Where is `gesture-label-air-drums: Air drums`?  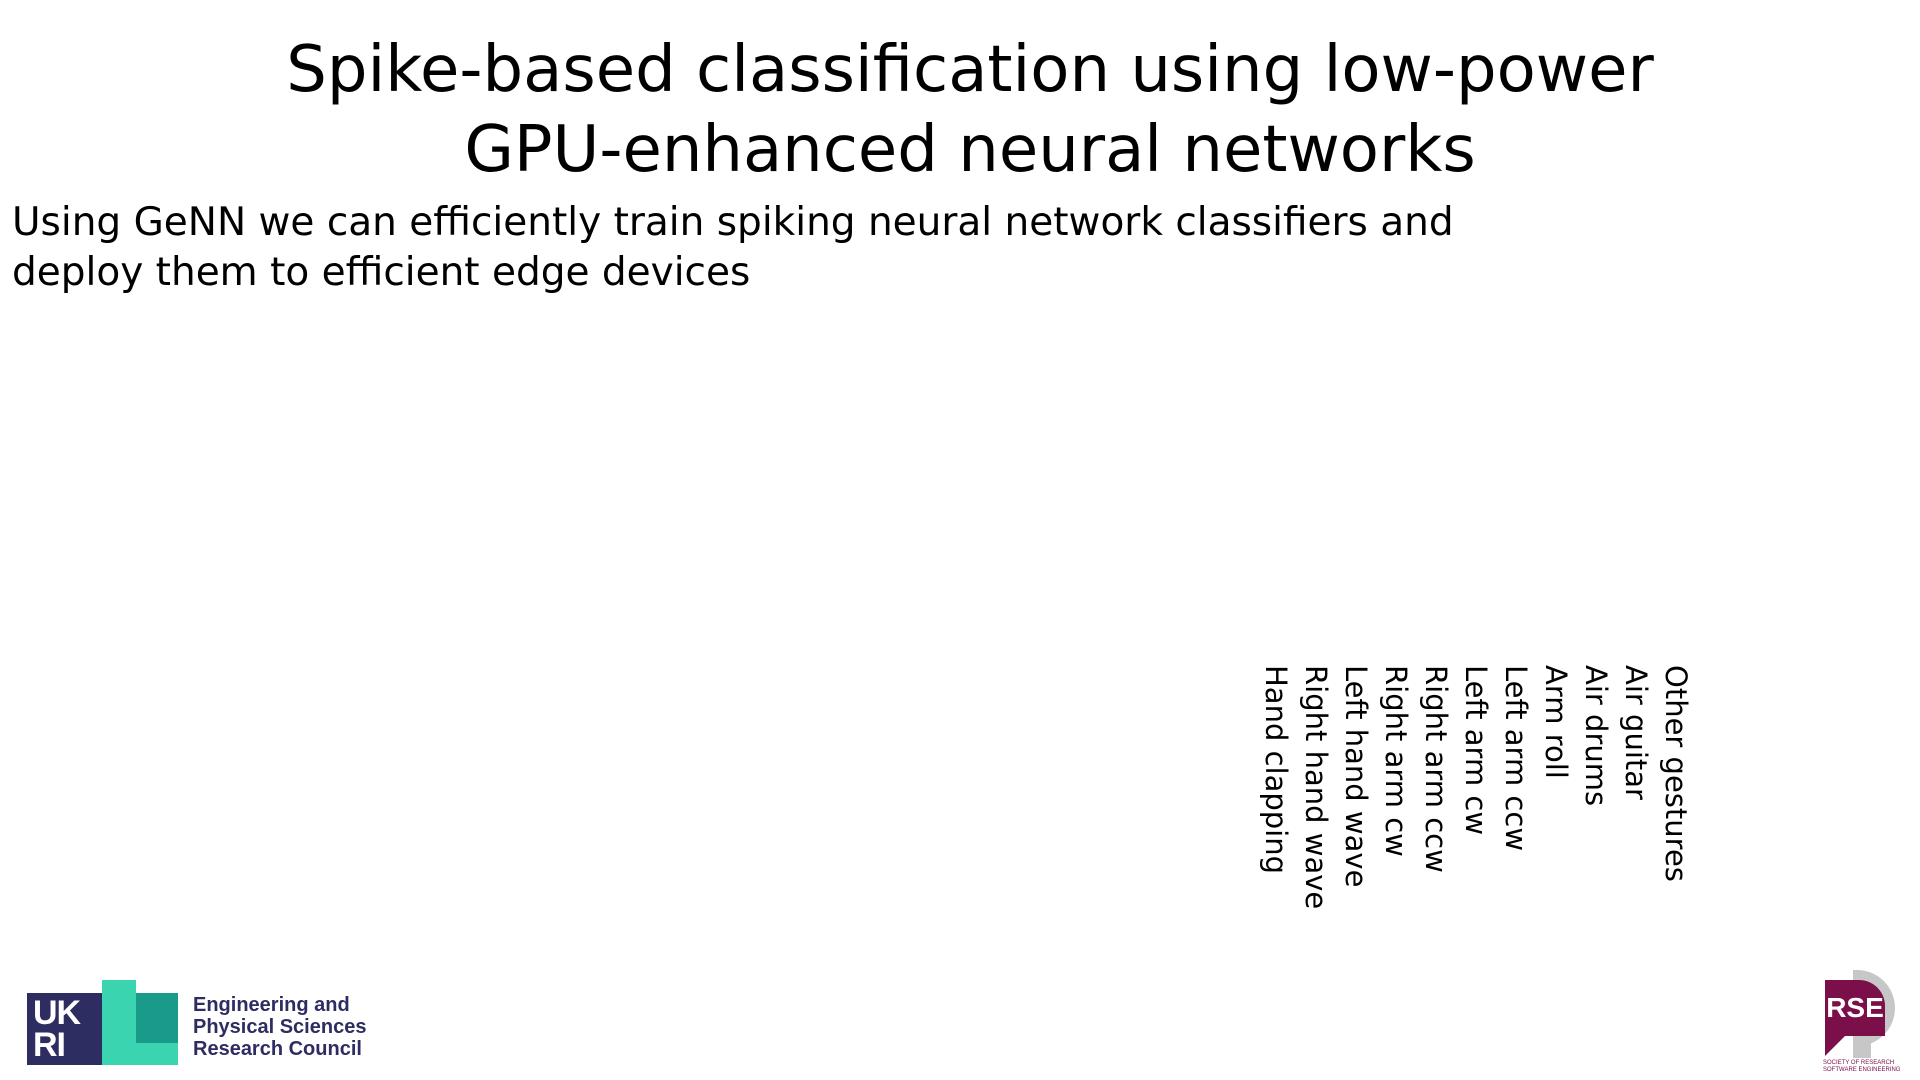 gesture-label-air-drums: Air drums is located at coordinates (1596, 736).